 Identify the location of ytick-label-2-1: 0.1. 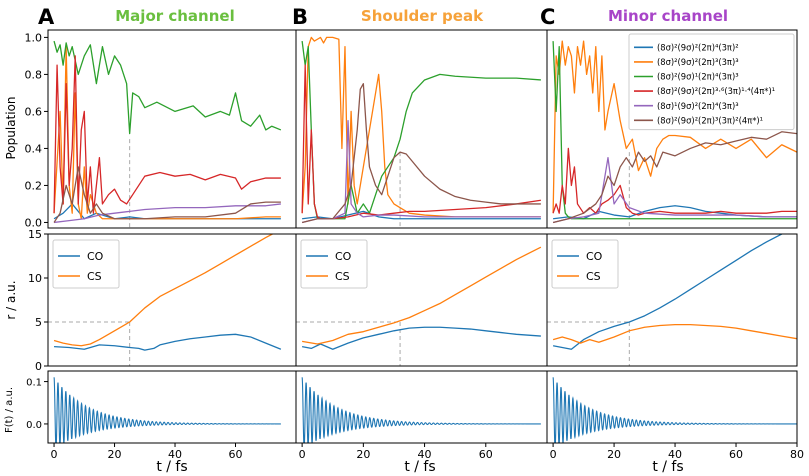
(34, 383).